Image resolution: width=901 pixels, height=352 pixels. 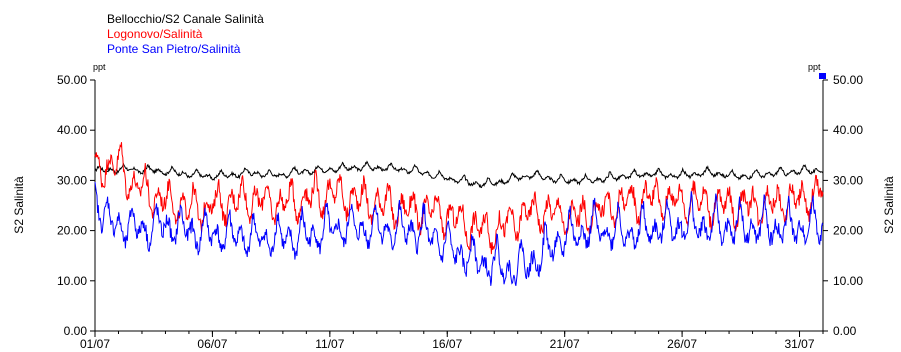 I want to click on x-tick-label: 06/07, so click(x=212, y=344).